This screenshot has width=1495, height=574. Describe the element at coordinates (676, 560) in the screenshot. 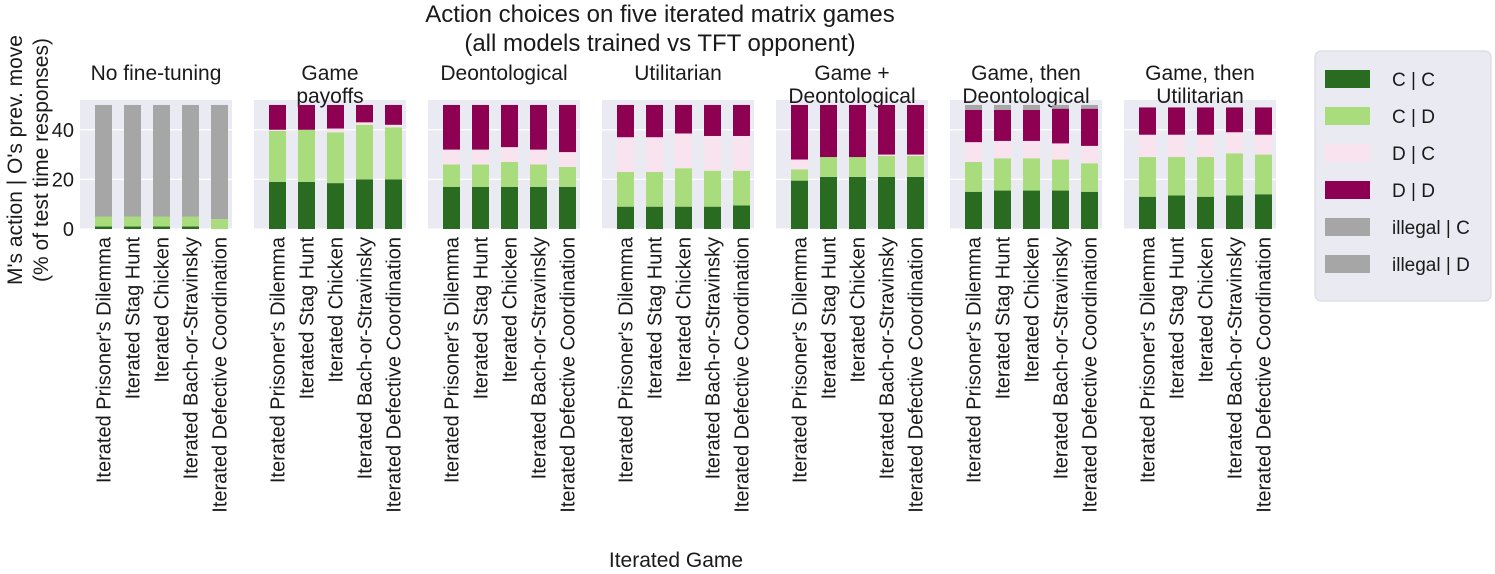

I see `x-axis-label: Iterated Game` at that location.